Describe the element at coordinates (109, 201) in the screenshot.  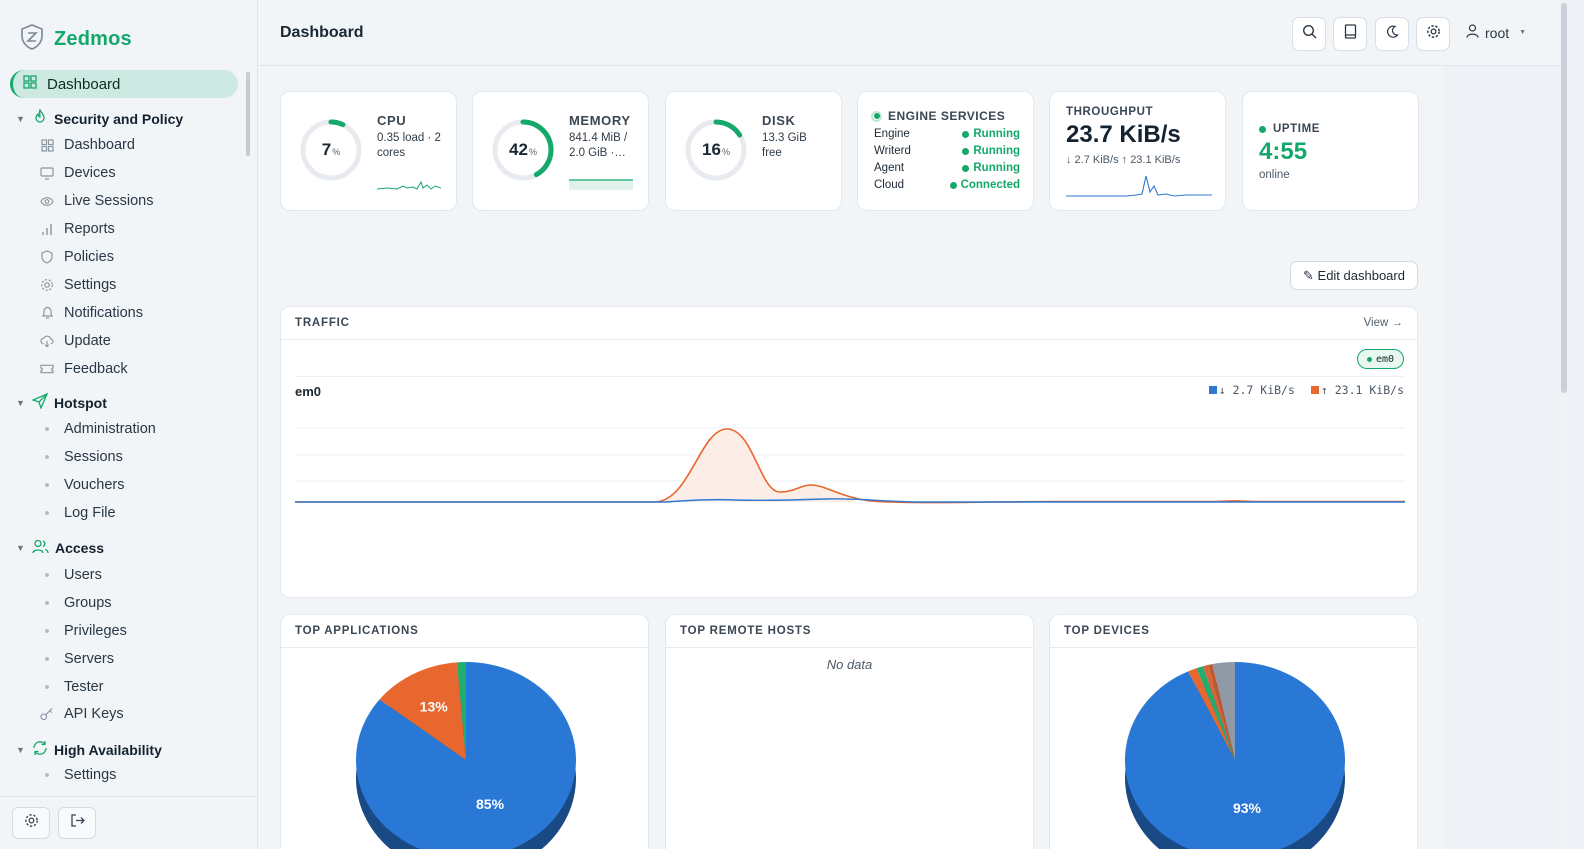
I see `sidebar-item-label: Live Sessions` at that location.